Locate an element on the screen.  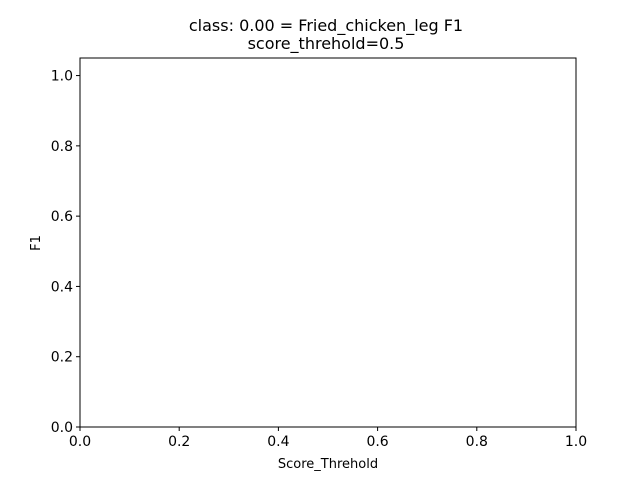
y-tick-label: 0.4 is located at coordinates (62, 287).